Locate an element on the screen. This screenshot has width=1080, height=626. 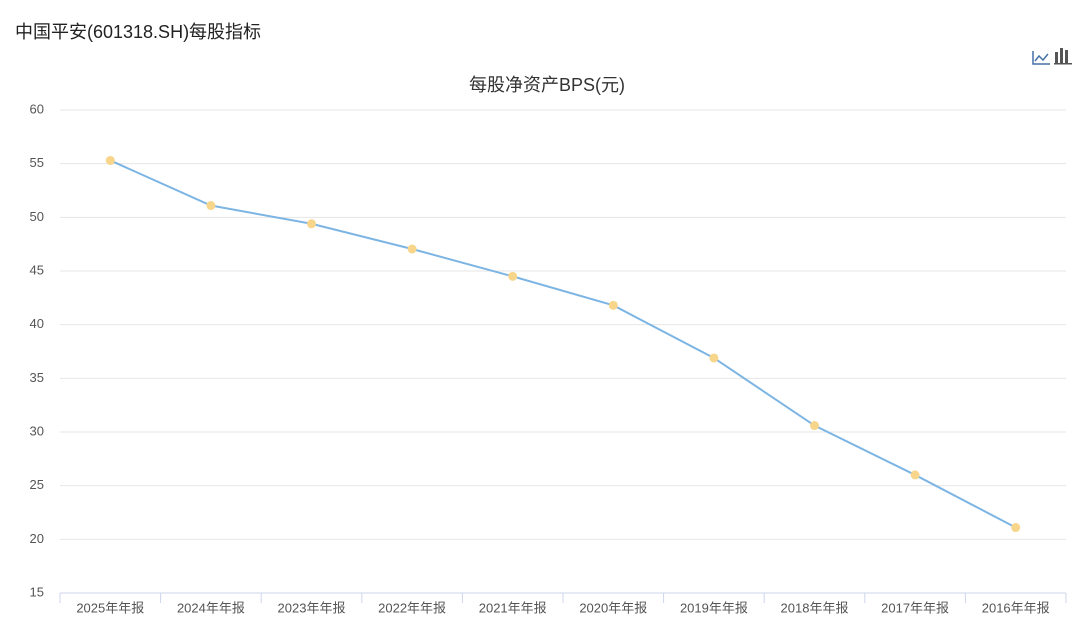
x-tick-label: 2018年年报 is located at coordinates (815, 607).